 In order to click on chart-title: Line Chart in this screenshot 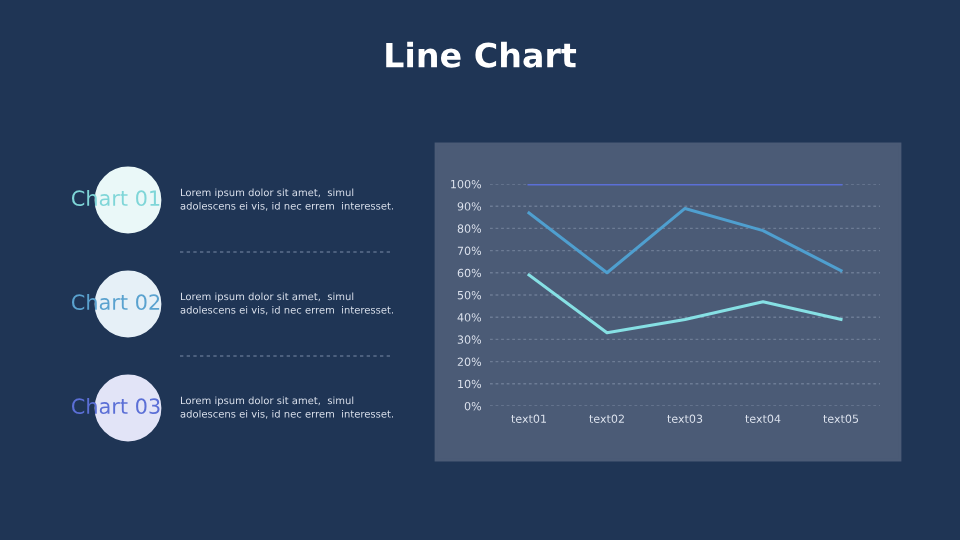, I will do `click(481, 54)`.